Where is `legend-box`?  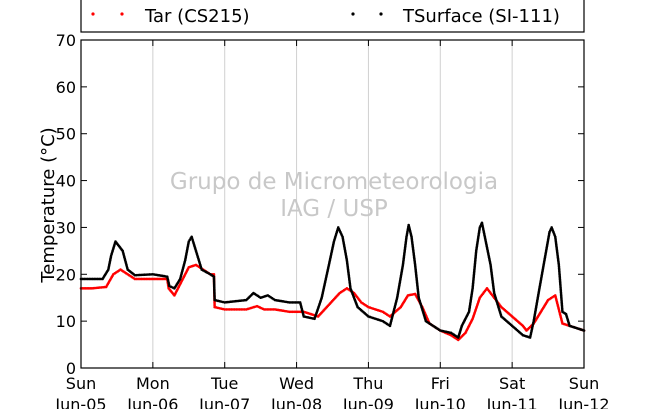
legend-box is located at coordinates (332, 16).